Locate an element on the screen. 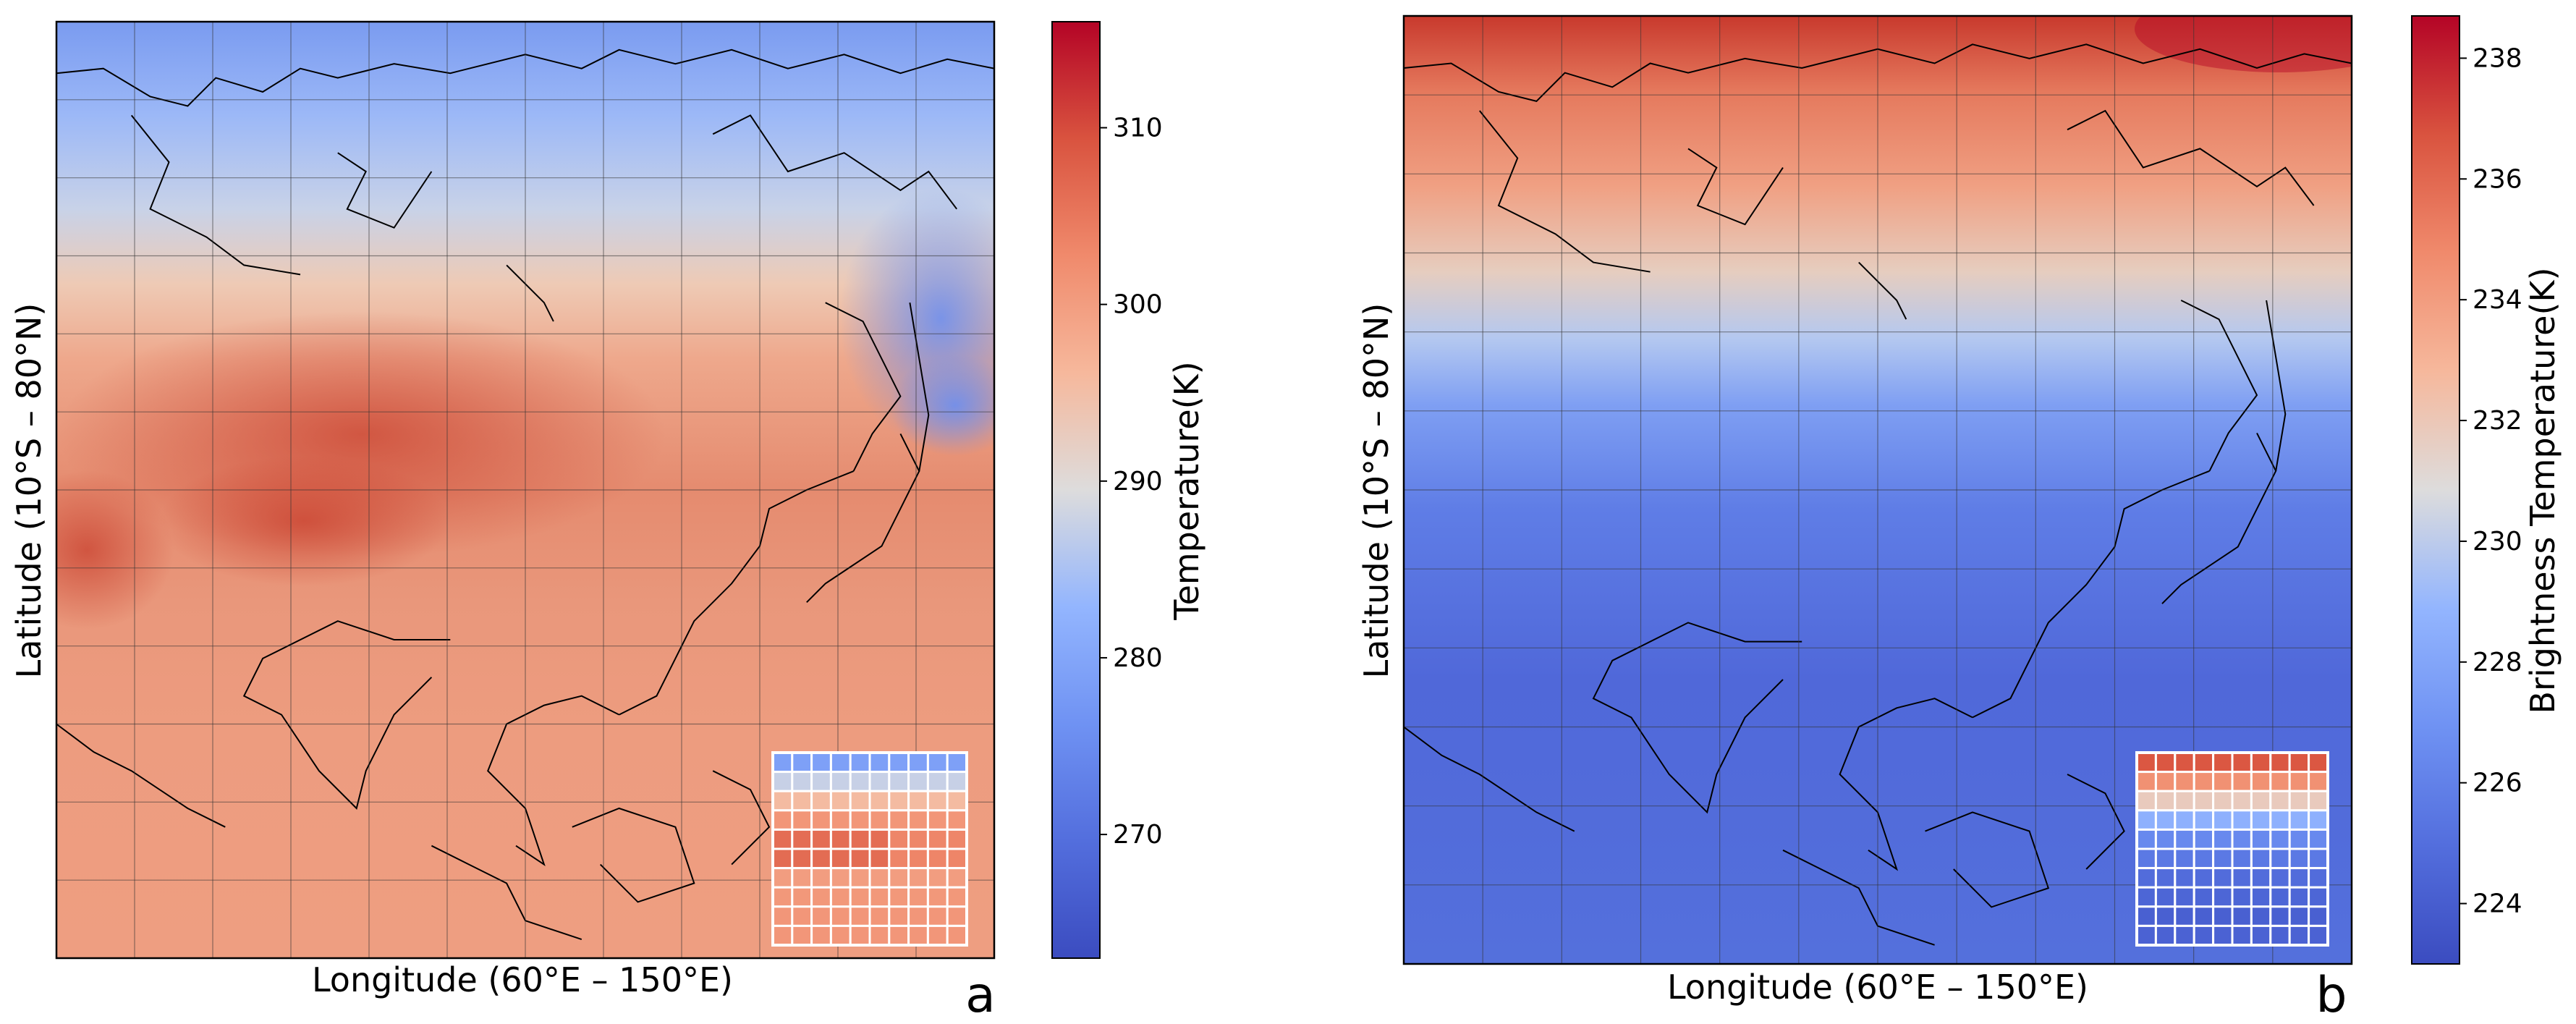  colorbar-tick-label: 238 is located at coordinates (2497, 58).